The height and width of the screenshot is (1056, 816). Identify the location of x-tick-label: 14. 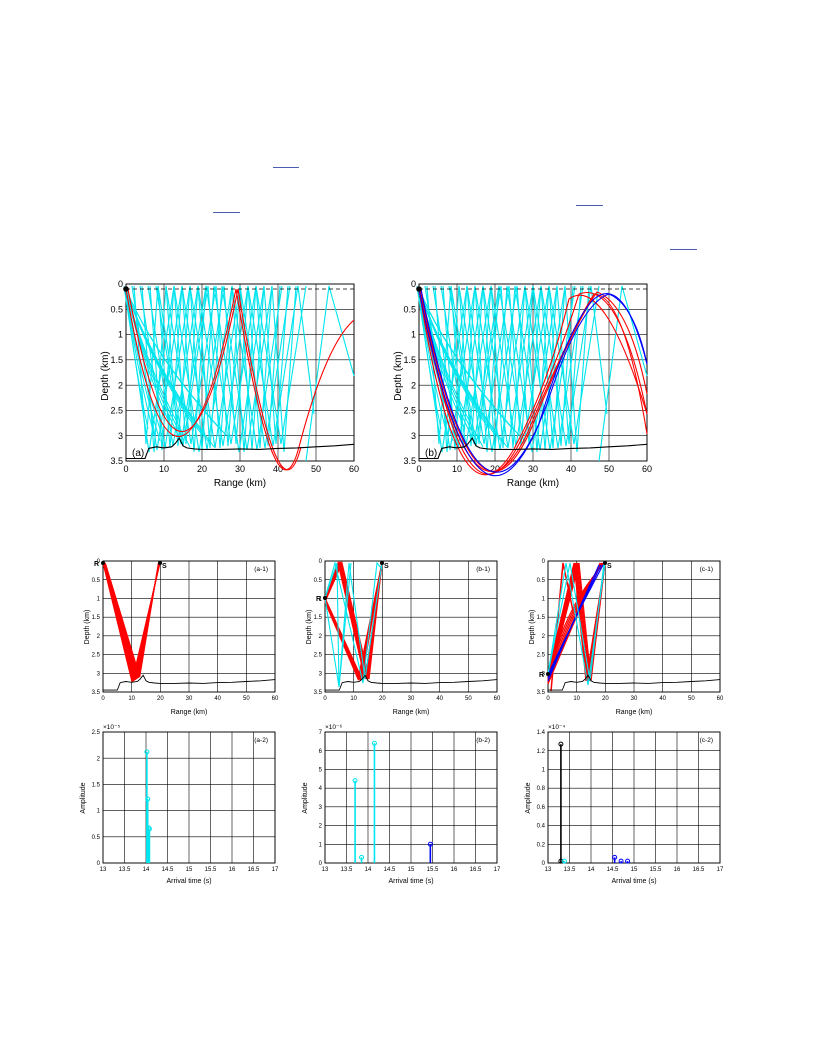
(146, 870).